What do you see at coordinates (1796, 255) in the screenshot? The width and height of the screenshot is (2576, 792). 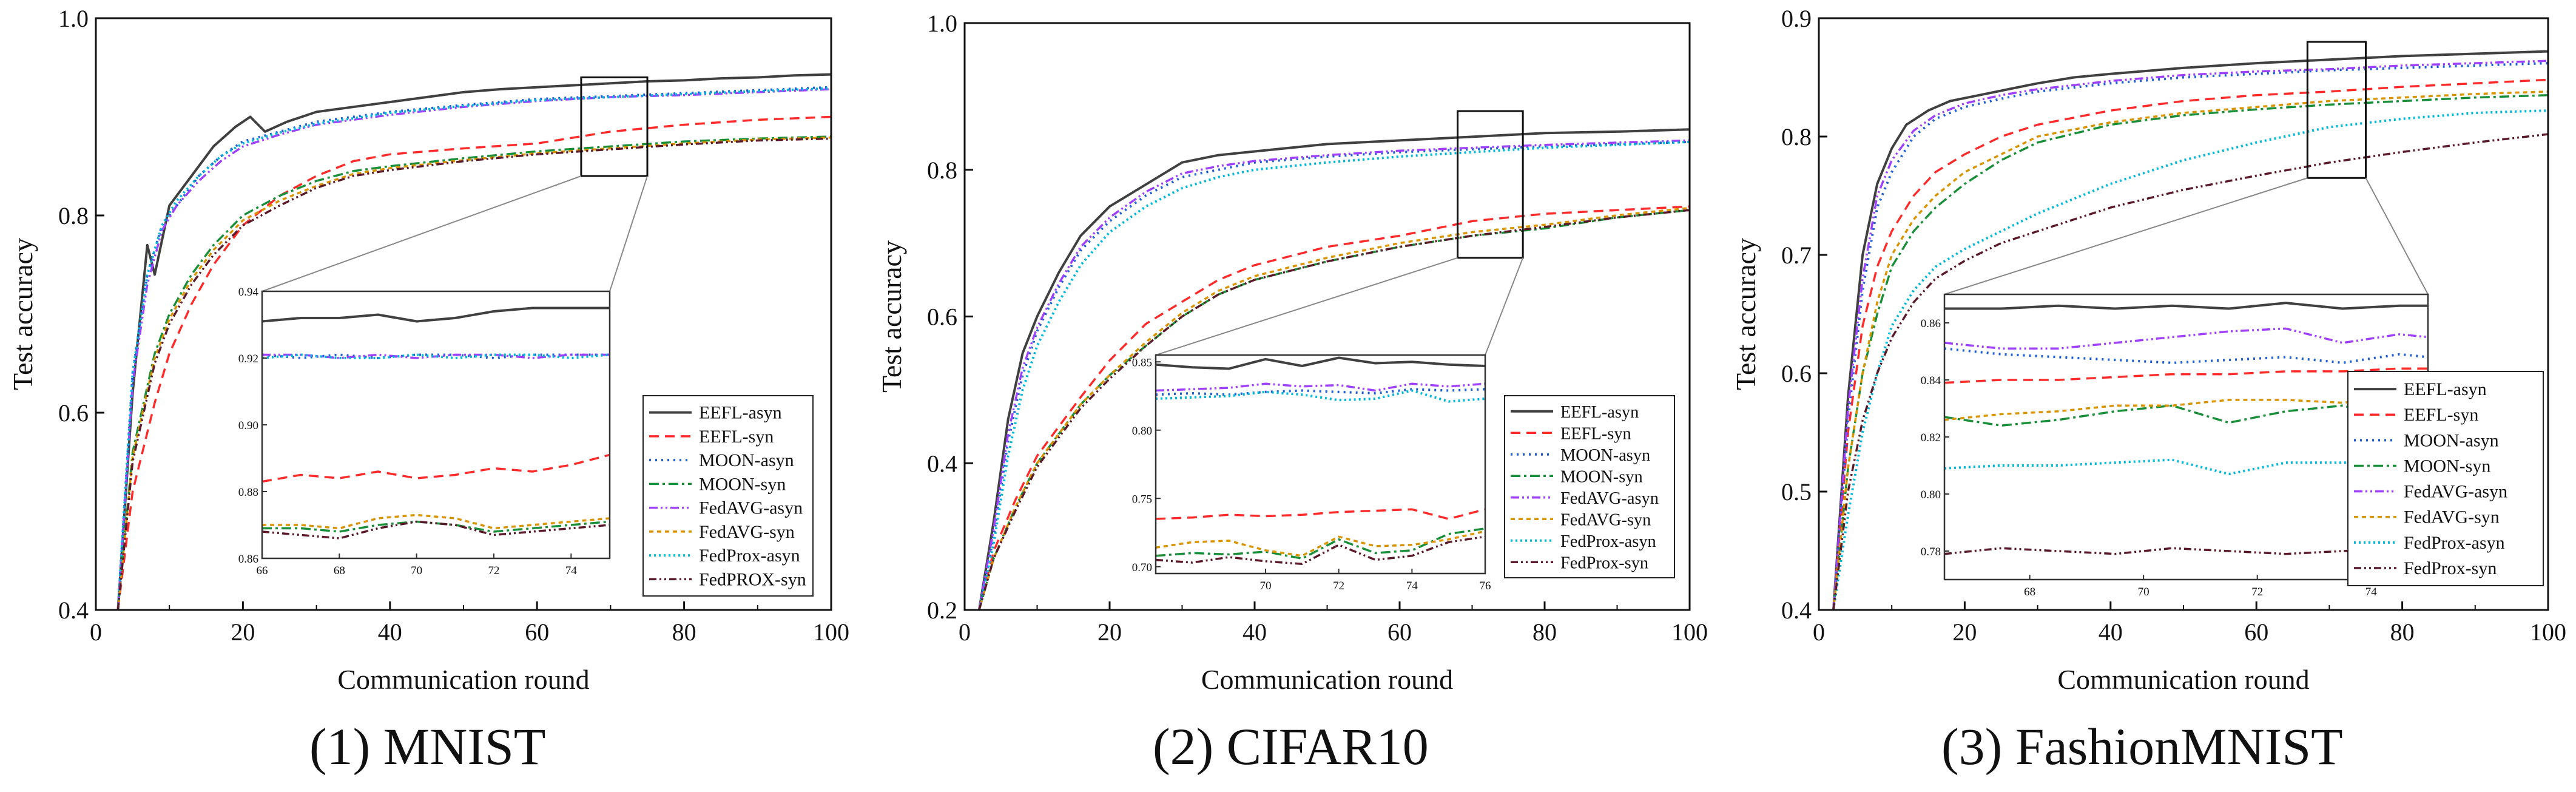 I see `y-tick-label: 0.7` at bounding box center [1796, 255].